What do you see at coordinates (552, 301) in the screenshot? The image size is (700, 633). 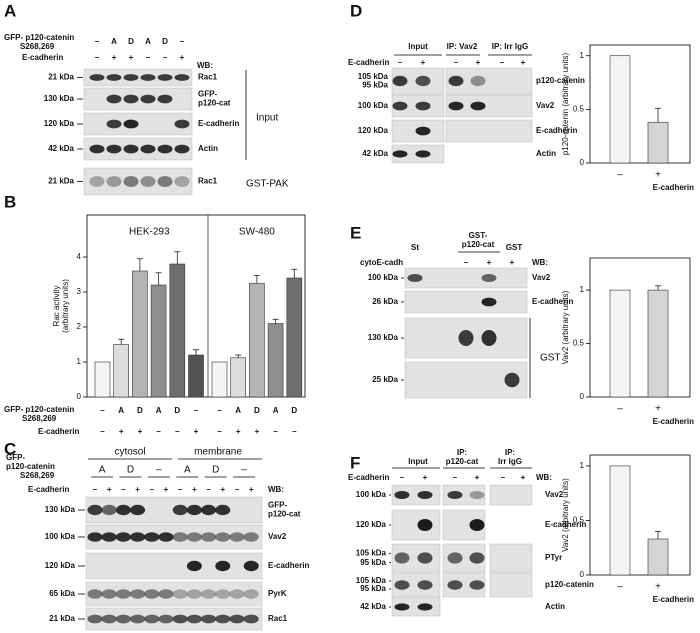 I see `blot-name: E-cadherin` at bounding box center [552, 301].